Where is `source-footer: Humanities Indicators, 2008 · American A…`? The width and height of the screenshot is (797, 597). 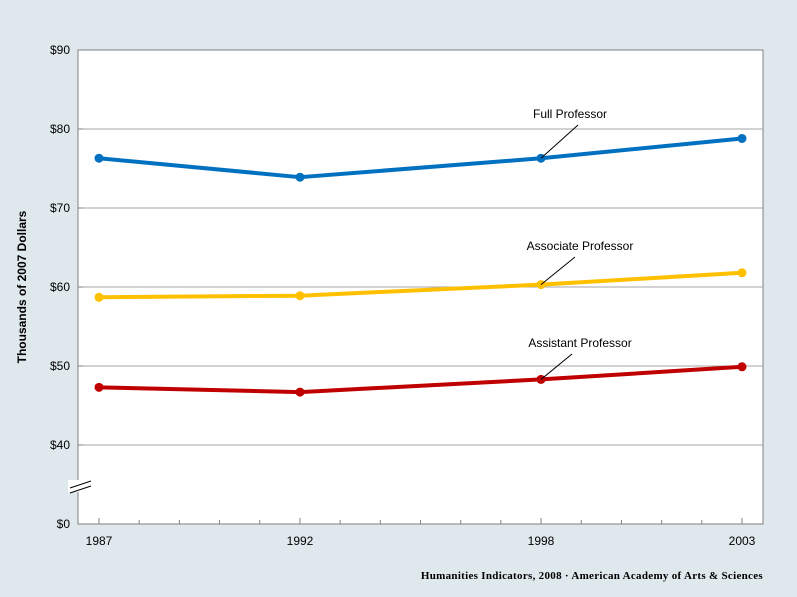
source-footer: Humanities Indicators, 2008 · American A… is located at coordinates (591, 576).